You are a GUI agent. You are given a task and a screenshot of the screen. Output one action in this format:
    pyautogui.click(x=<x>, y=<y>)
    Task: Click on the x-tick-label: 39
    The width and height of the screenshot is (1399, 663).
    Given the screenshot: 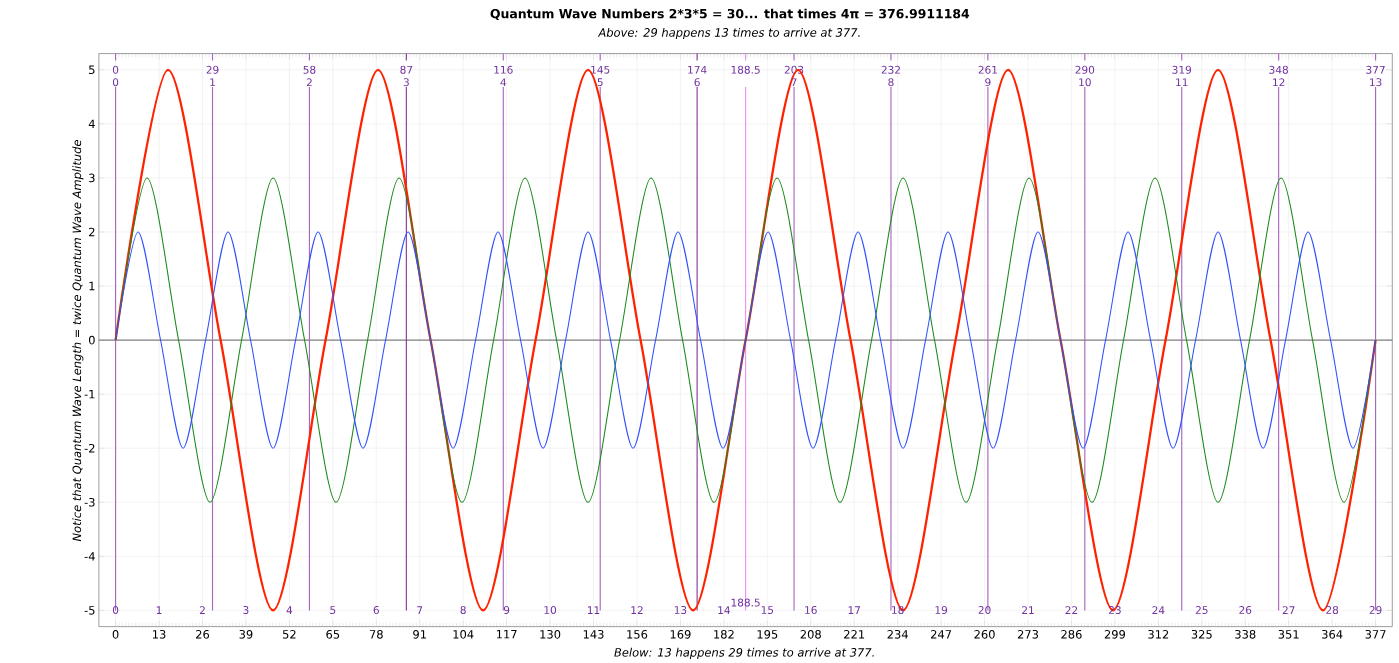 What is the action you would take?
    pyautogui.click(x=246, y=634)
    